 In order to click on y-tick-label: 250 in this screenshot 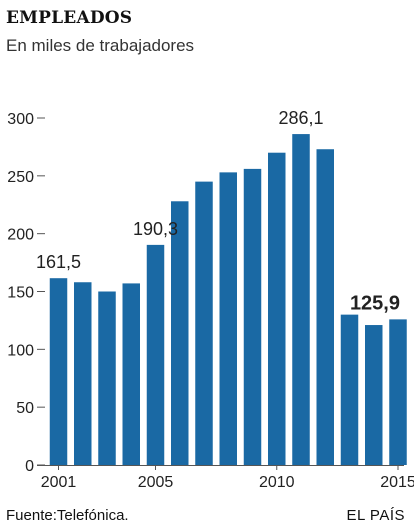, I will do `click(20, 177)`.